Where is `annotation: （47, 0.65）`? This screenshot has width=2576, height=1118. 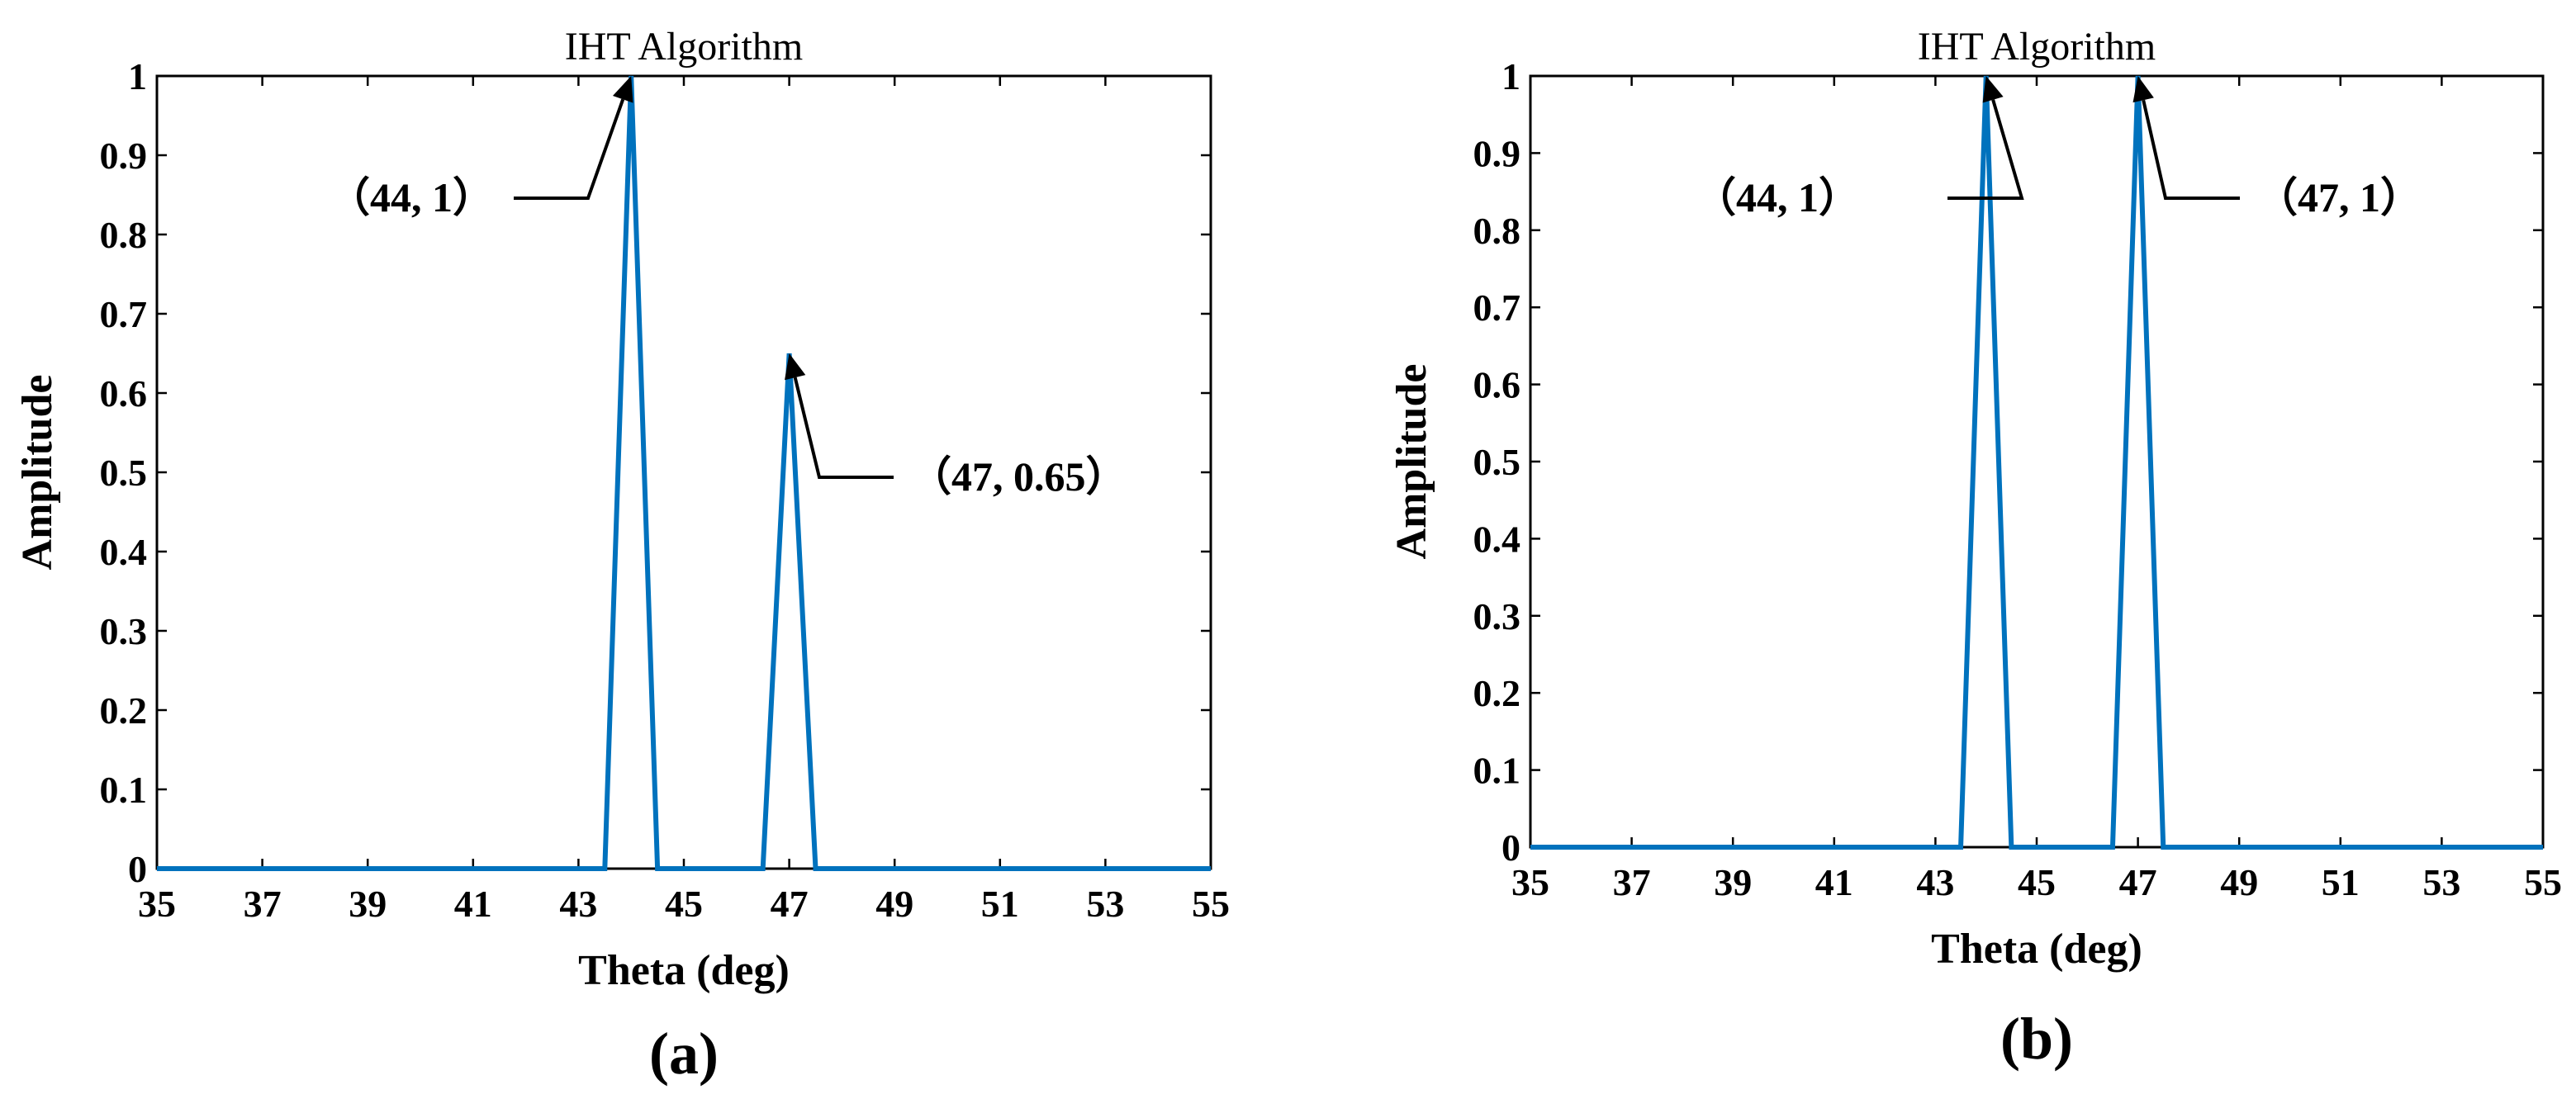 annotation: （47, 0.65） is located at coordinates (956, 427).